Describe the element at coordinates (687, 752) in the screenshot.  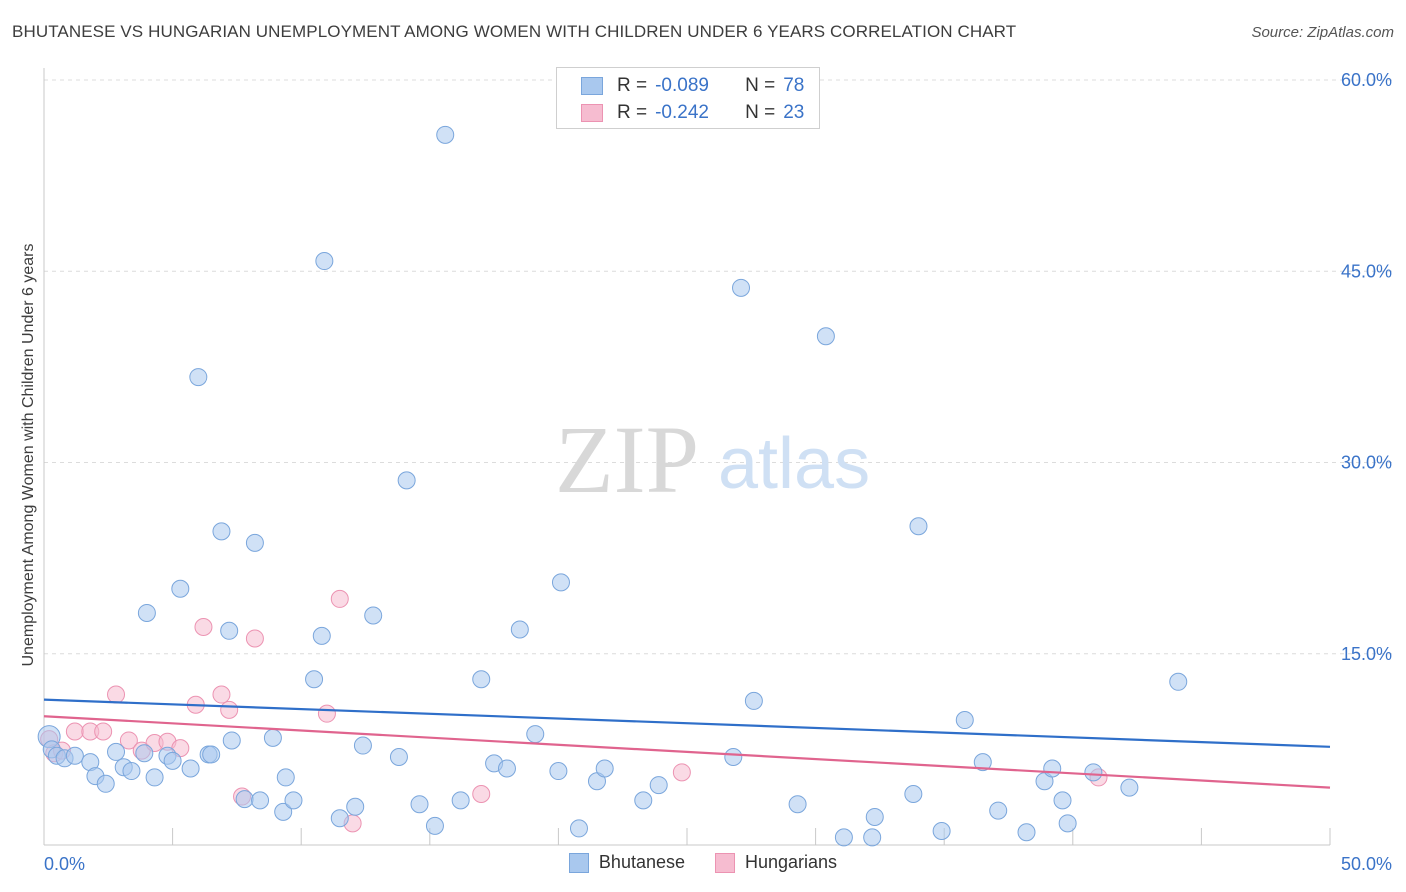
I see `hungarians-trend-line` at that location.